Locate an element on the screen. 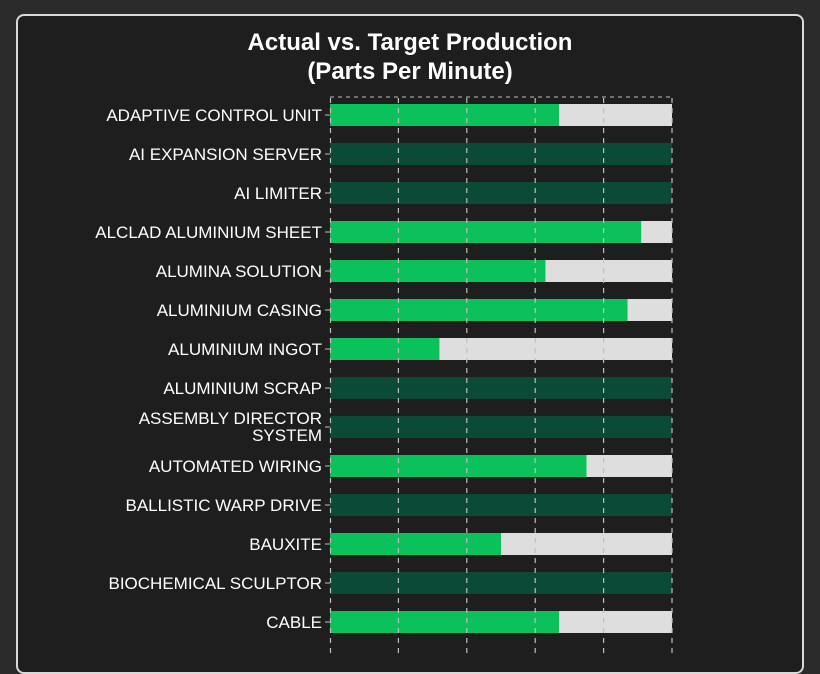 Image resolution: width=820 pixels, height=674 pixels. category-label: ALCLAD ALUMINIUM SHEET is located at coordinates (208, 232).